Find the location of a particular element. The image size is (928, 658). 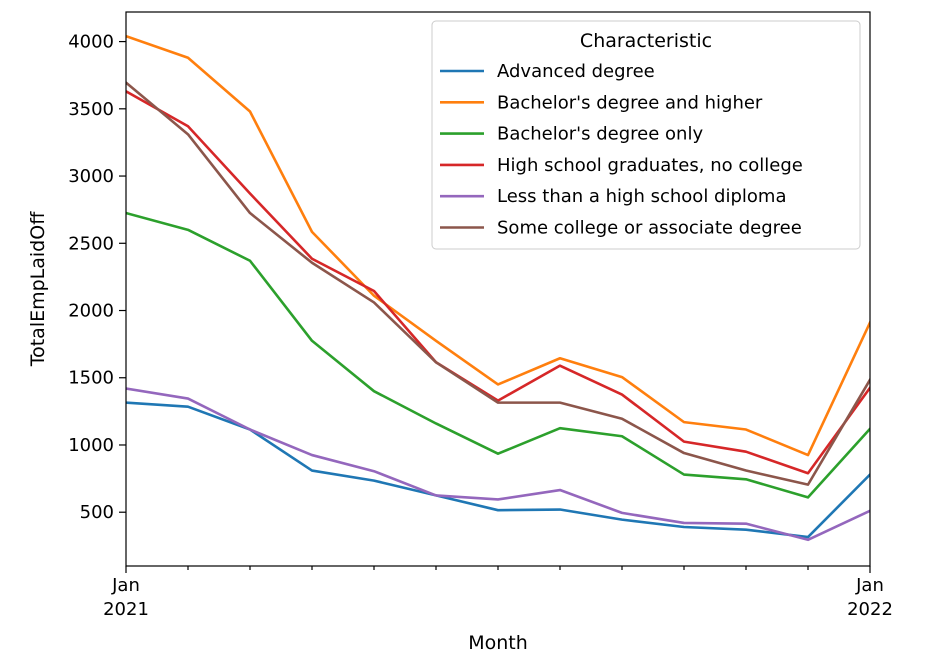

x-axis: Jan 2021 Jan 2022 is located at coordinates (498, 593).